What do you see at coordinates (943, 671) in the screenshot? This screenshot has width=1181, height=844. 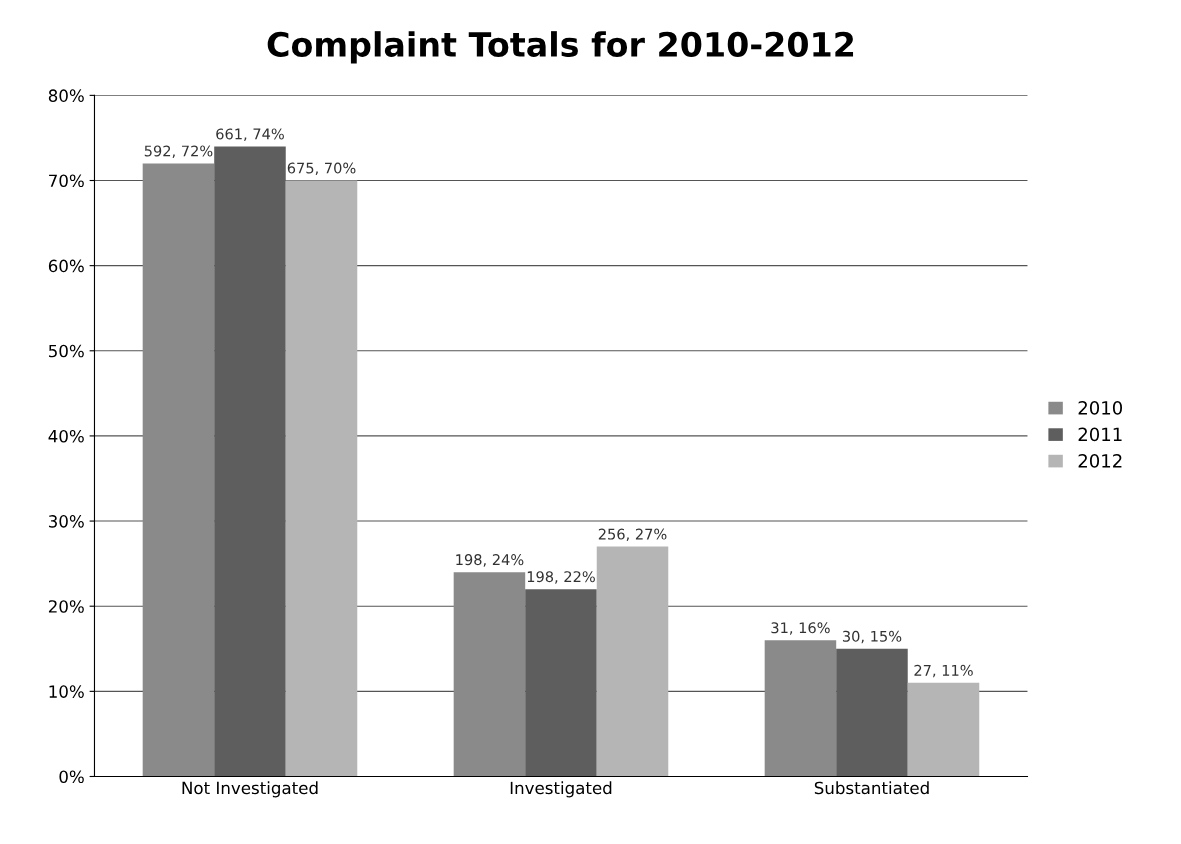 I see `data-label: 27, 11%` at bounding box center [943, 671].